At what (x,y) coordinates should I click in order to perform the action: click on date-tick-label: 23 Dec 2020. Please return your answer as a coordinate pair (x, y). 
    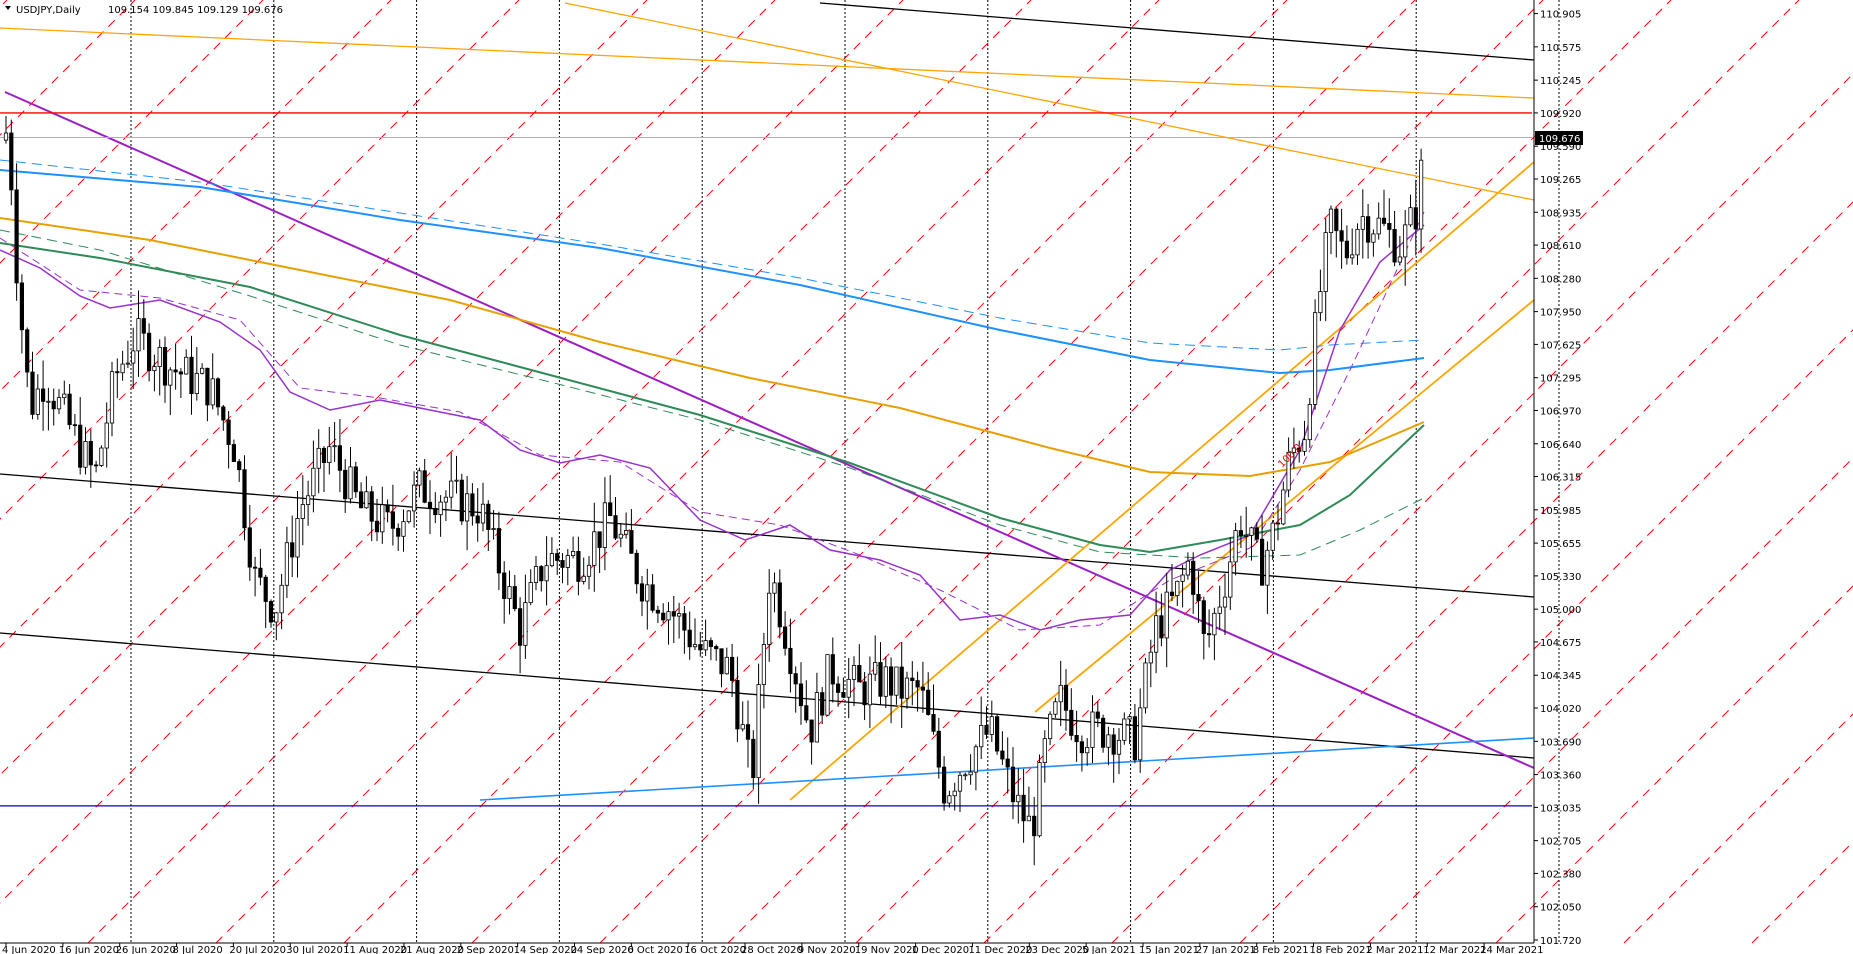
    Looking at the image, I should click on (1057, 949).